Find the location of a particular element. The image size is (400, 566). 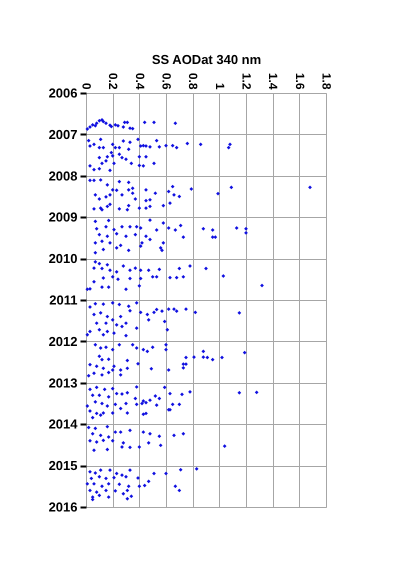

y-tick-label: 2010 is located at coordinates (63, 258).